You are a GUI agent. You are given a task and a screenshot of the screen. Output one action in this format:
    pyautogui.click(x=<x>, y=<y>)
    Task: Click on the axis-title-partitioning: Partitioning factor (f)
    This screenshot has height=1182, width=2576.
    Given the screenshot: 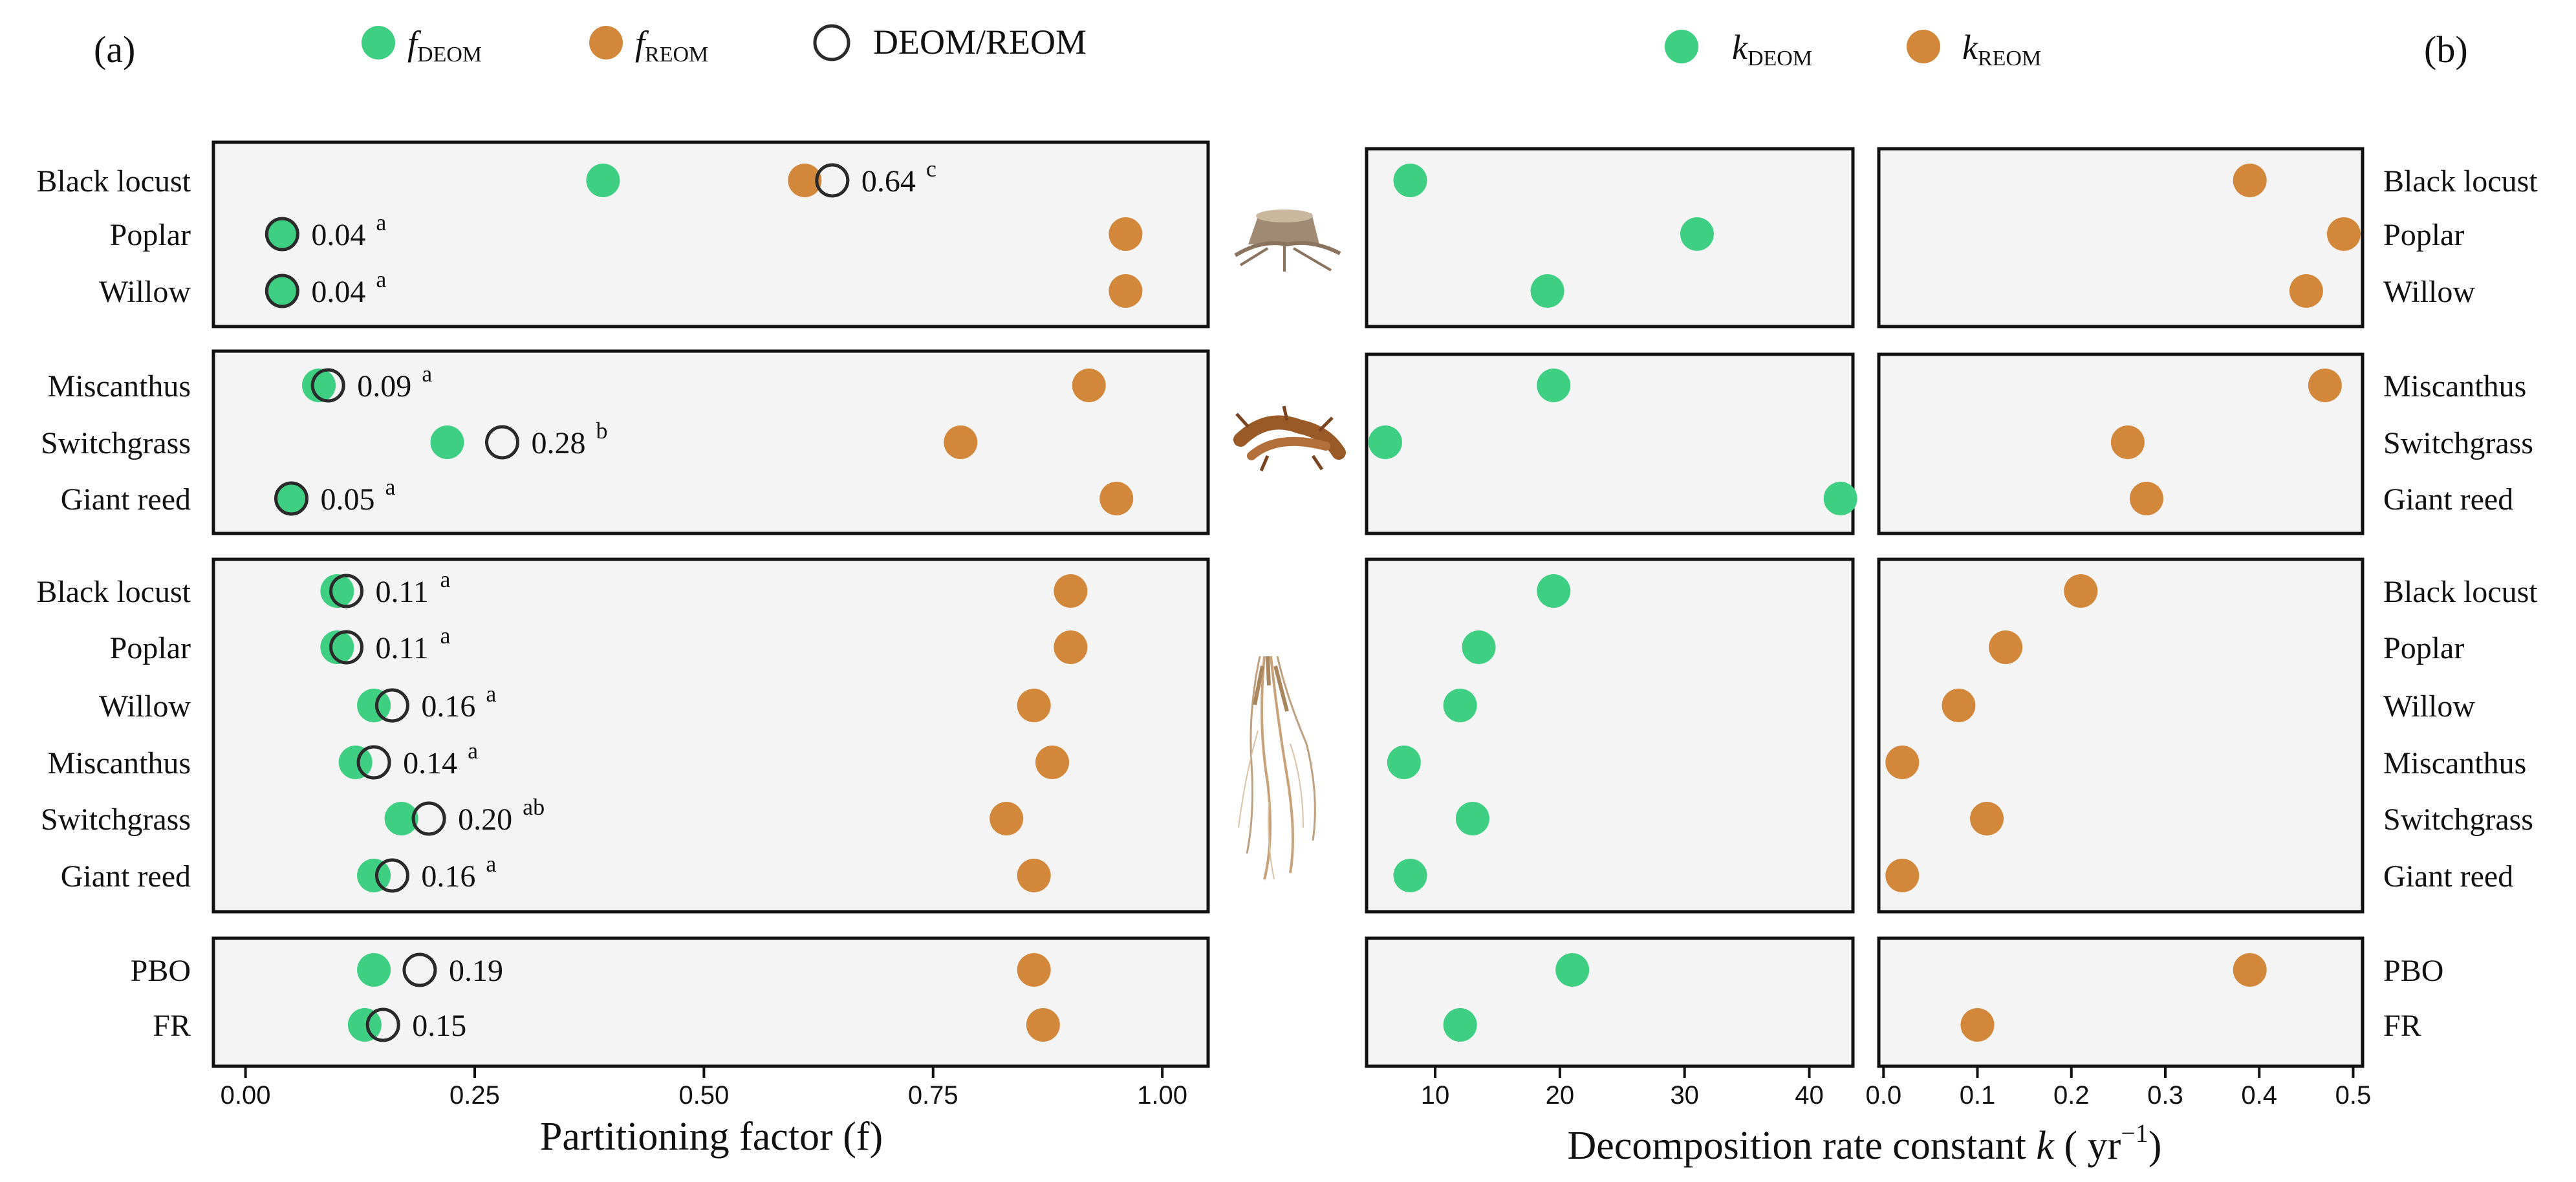 What is the action you would take?
    pyautogui.click(x=712, y=1137)
    